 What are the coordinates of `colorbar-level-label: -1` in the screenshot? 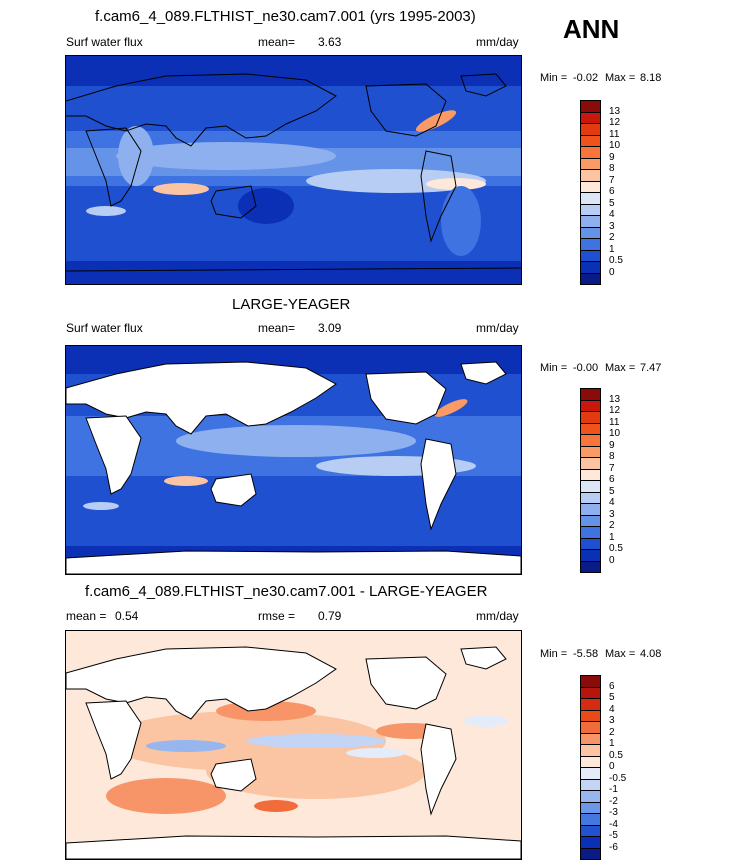 It's located at (613, 789).